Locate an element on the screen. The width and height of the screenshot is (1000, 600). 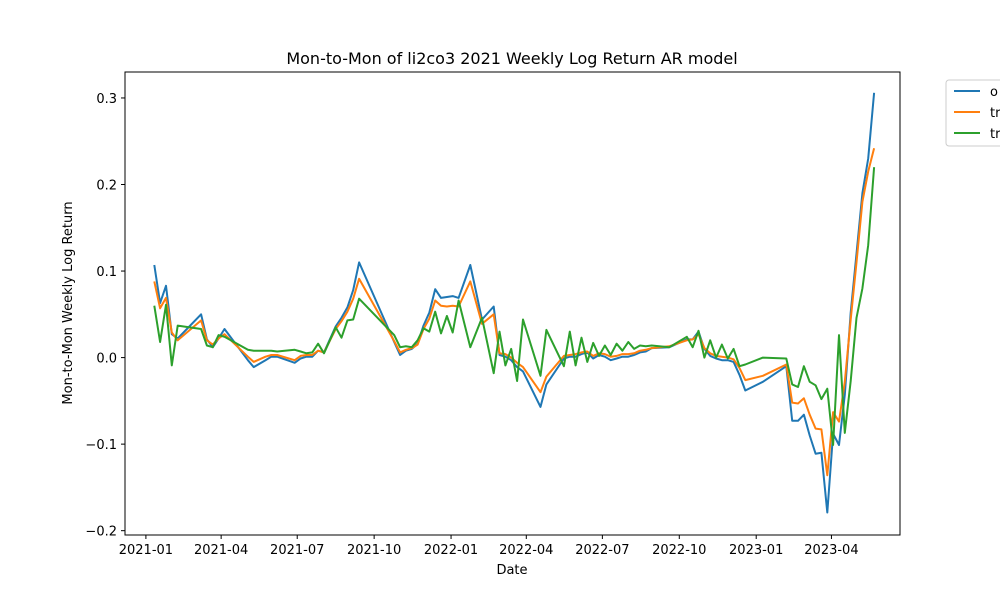
y-tick-label: −0.1 is located at coordinates (101, 445).